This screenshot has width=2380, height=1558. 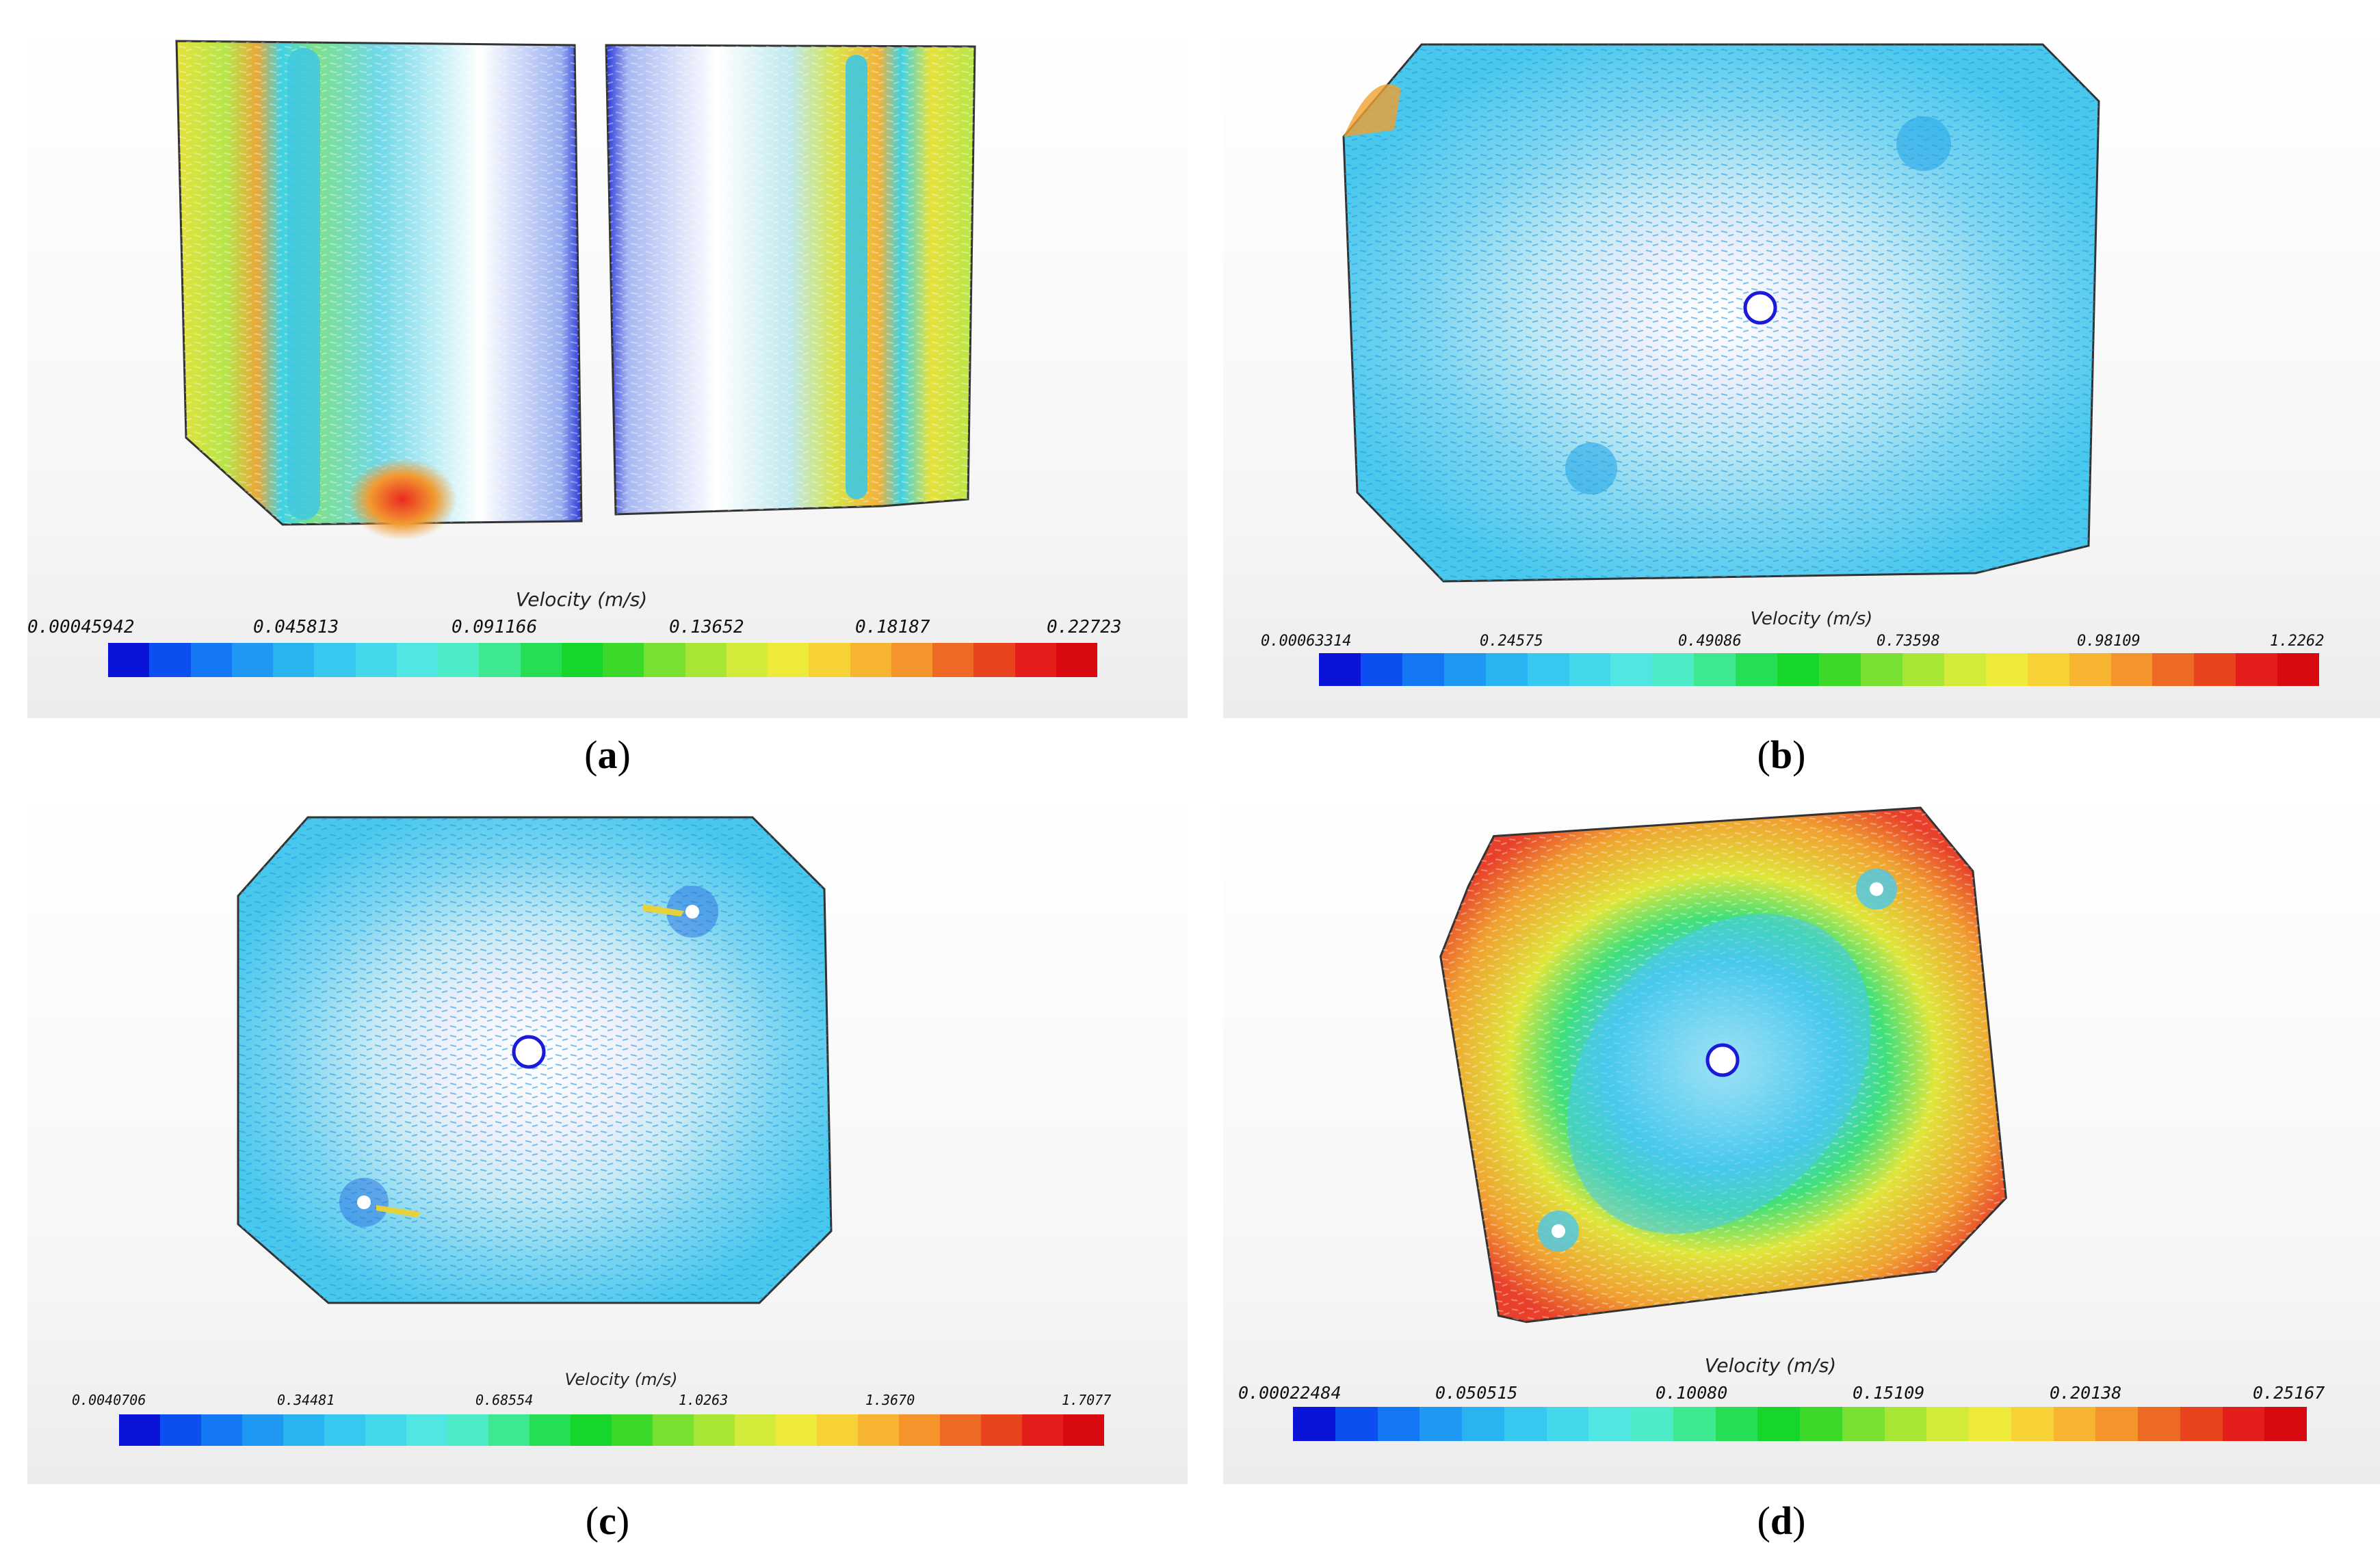 I want to click on tick-label: 0.25167, so click(x=2289, y=1393).